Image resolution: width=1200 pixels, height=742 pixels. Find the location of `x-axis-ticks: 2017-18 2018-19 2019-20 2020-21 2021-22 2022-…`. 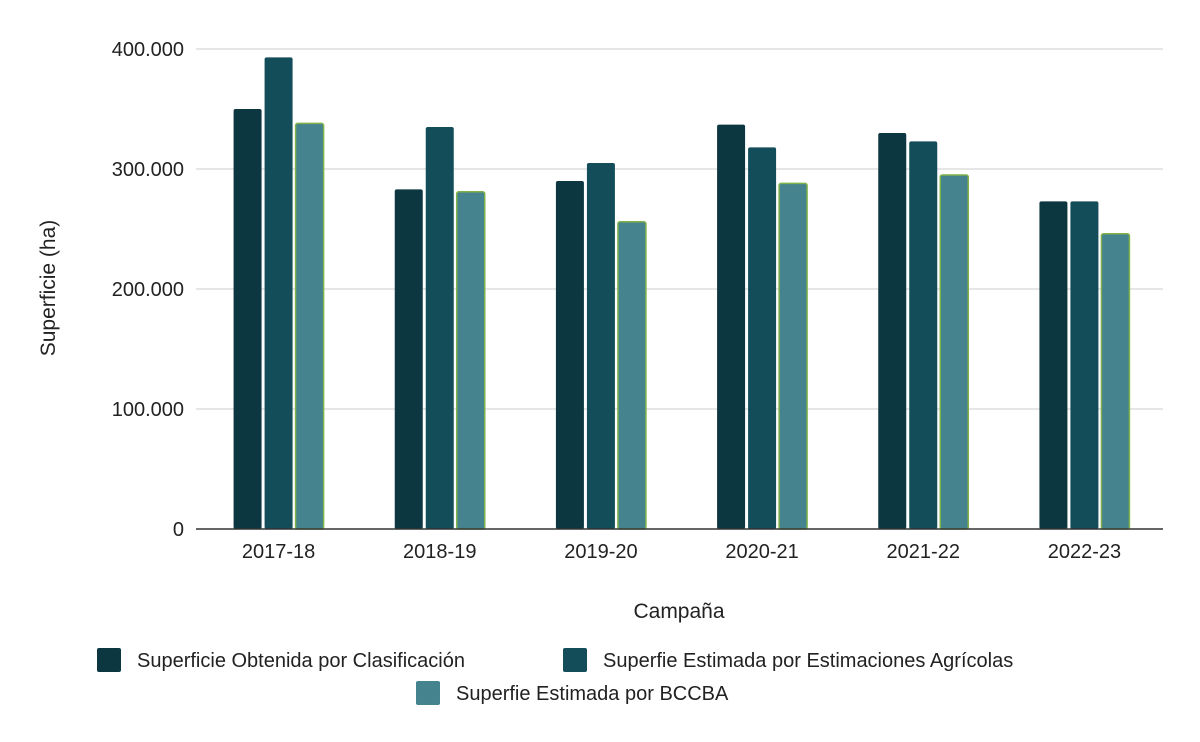

x-axis-ticks: 2017-18 2018-19 2019-20 2020-21 2021-22 2022-… is located at coordinates (681, 552).